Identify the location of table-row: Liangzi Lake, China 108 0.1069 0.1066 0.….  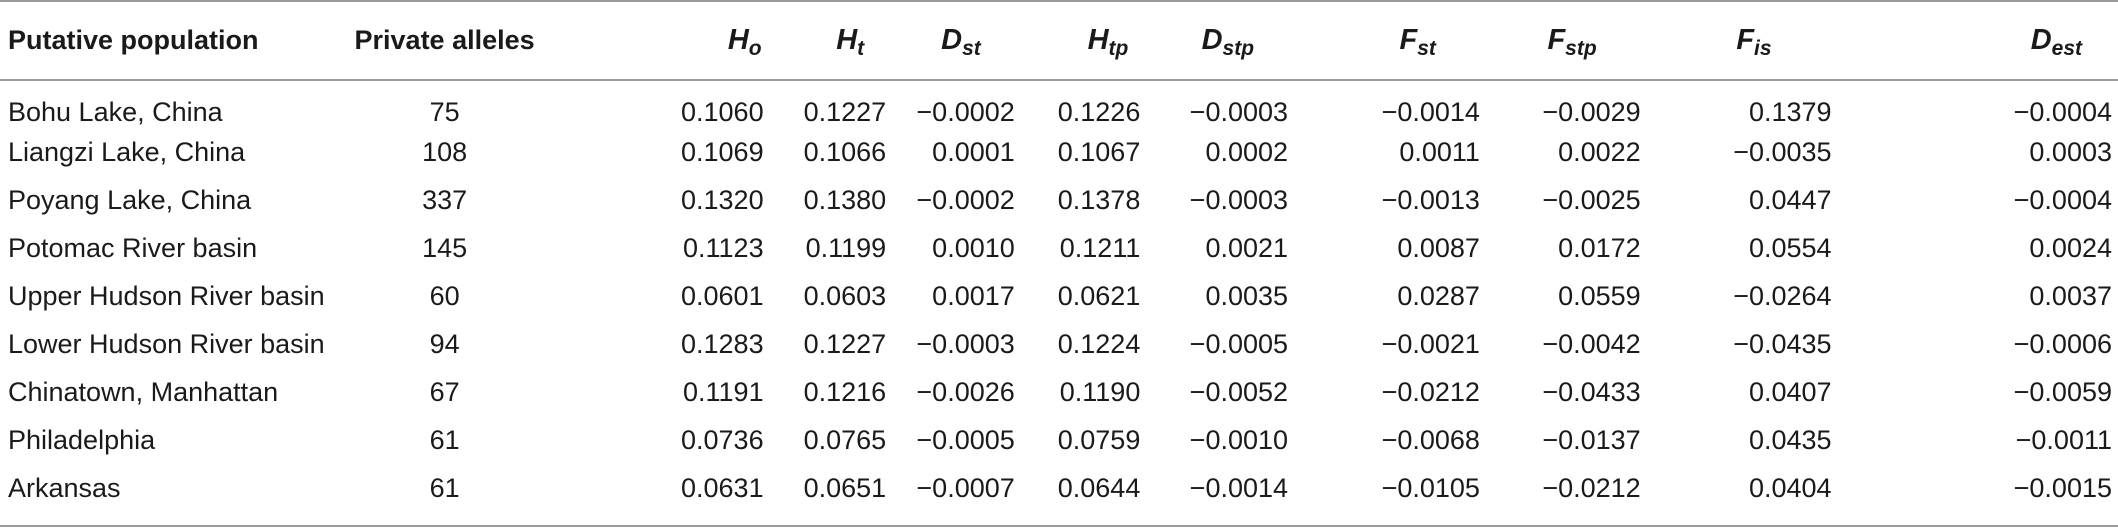
(1059, 152).